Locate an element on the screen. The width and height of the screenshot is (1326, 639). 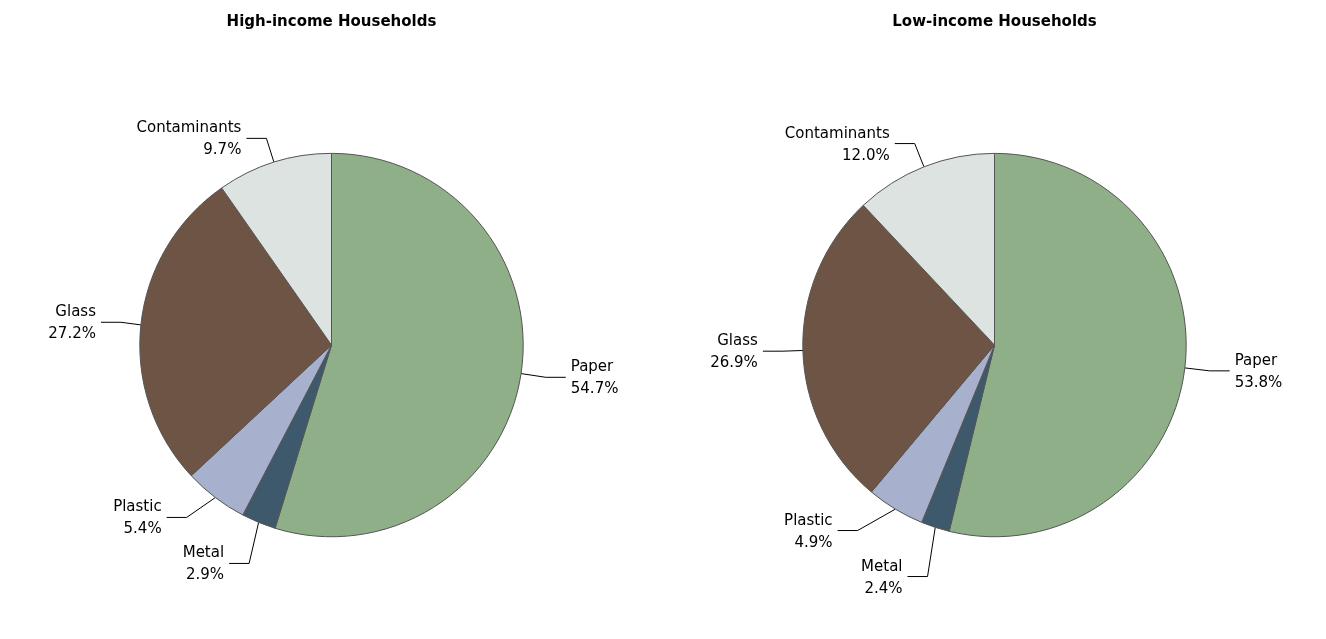
data-label: 5.4% is located at coordinates (142, 528).